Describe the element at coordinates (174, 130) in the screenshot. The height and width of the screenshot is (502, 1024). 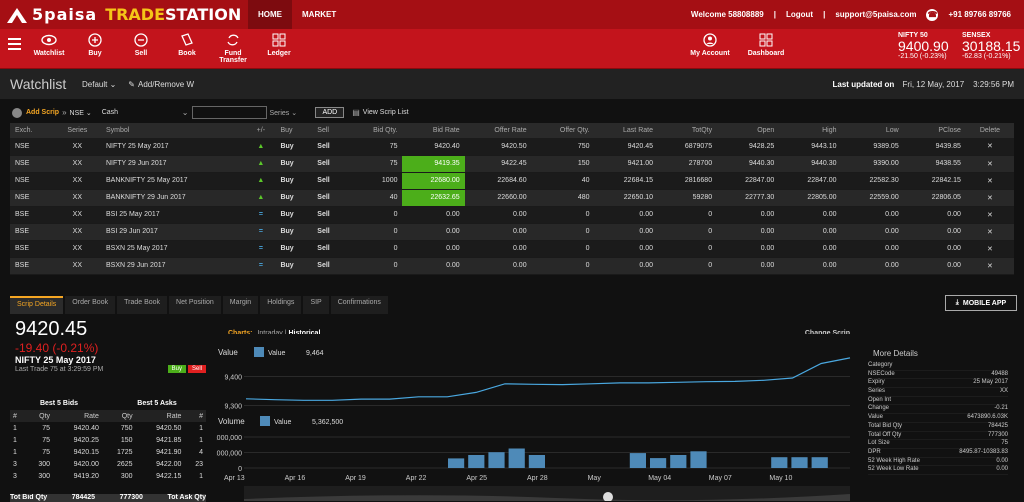
I see `column-header: Symbol` at that location.